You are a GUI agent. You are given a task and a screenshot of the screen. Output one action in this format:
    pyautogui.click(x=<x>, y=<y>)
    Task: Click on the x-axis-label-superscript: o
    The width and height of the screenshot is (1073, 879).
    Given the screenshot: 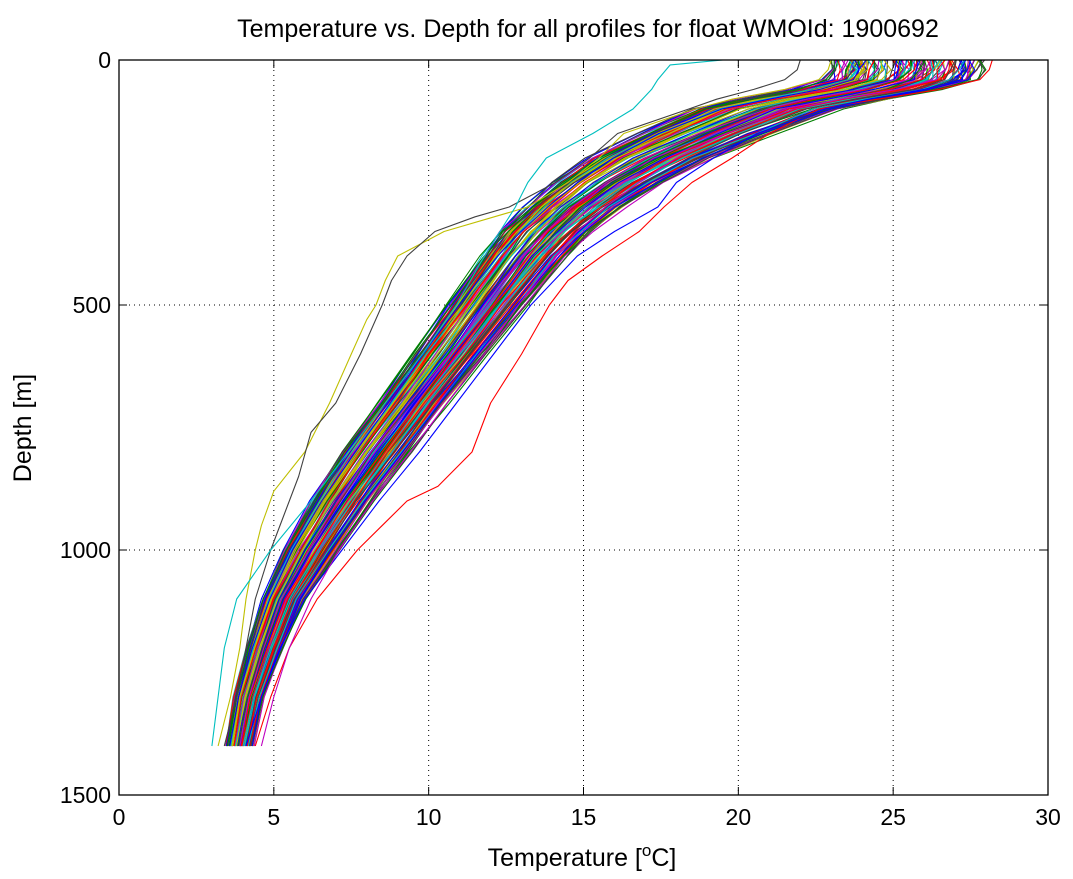 What is the action you would take?
    pyautogui.click(x=646, y=850)
    